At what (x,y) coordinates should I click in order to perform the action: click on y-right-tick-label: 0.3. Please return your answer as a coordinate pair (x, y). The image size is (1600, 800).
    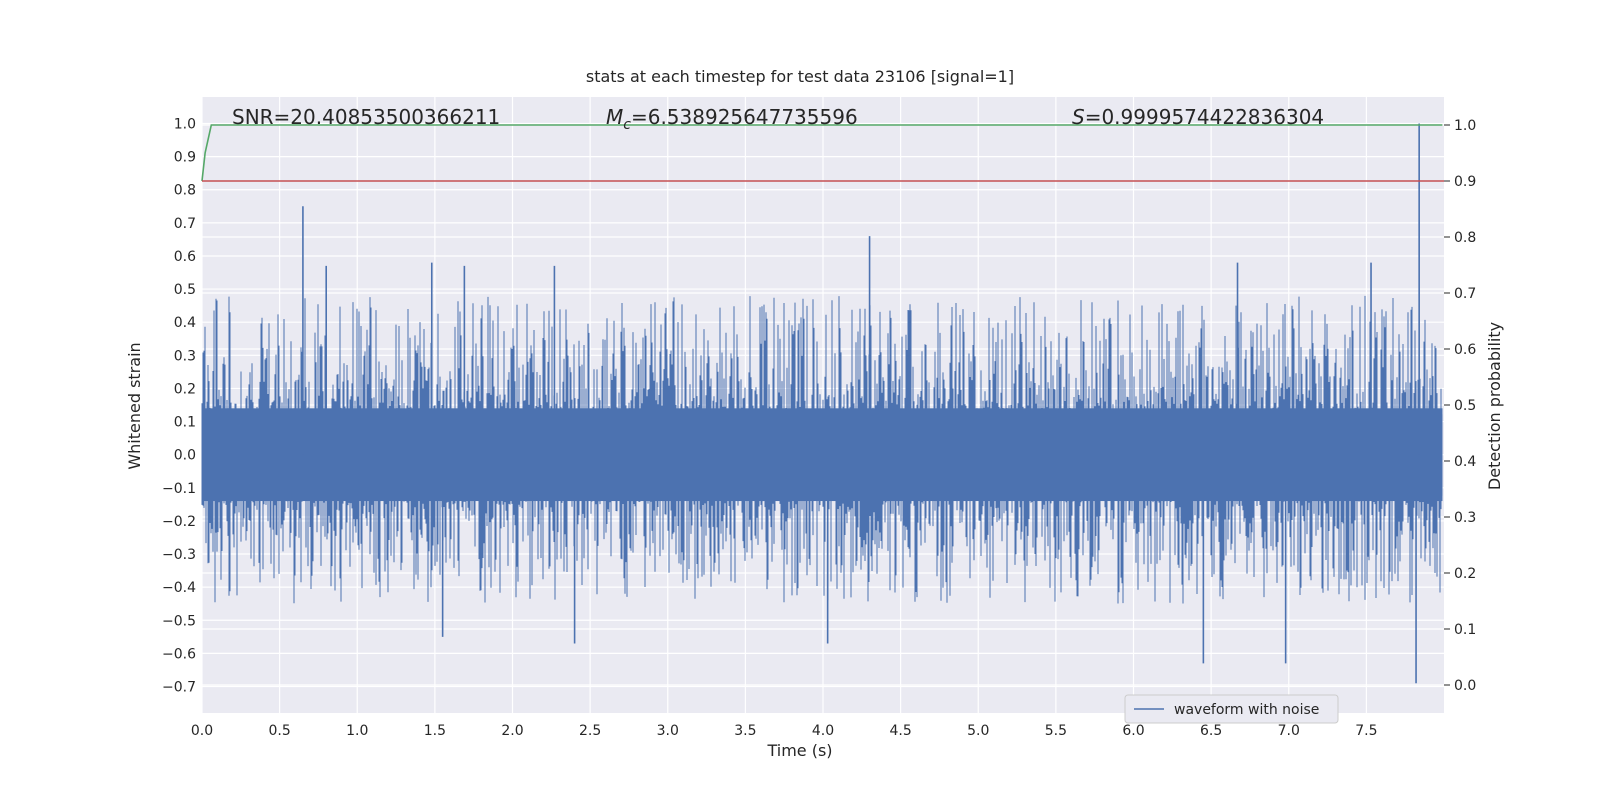
    Looking at the image, I should click on (1465, 518).